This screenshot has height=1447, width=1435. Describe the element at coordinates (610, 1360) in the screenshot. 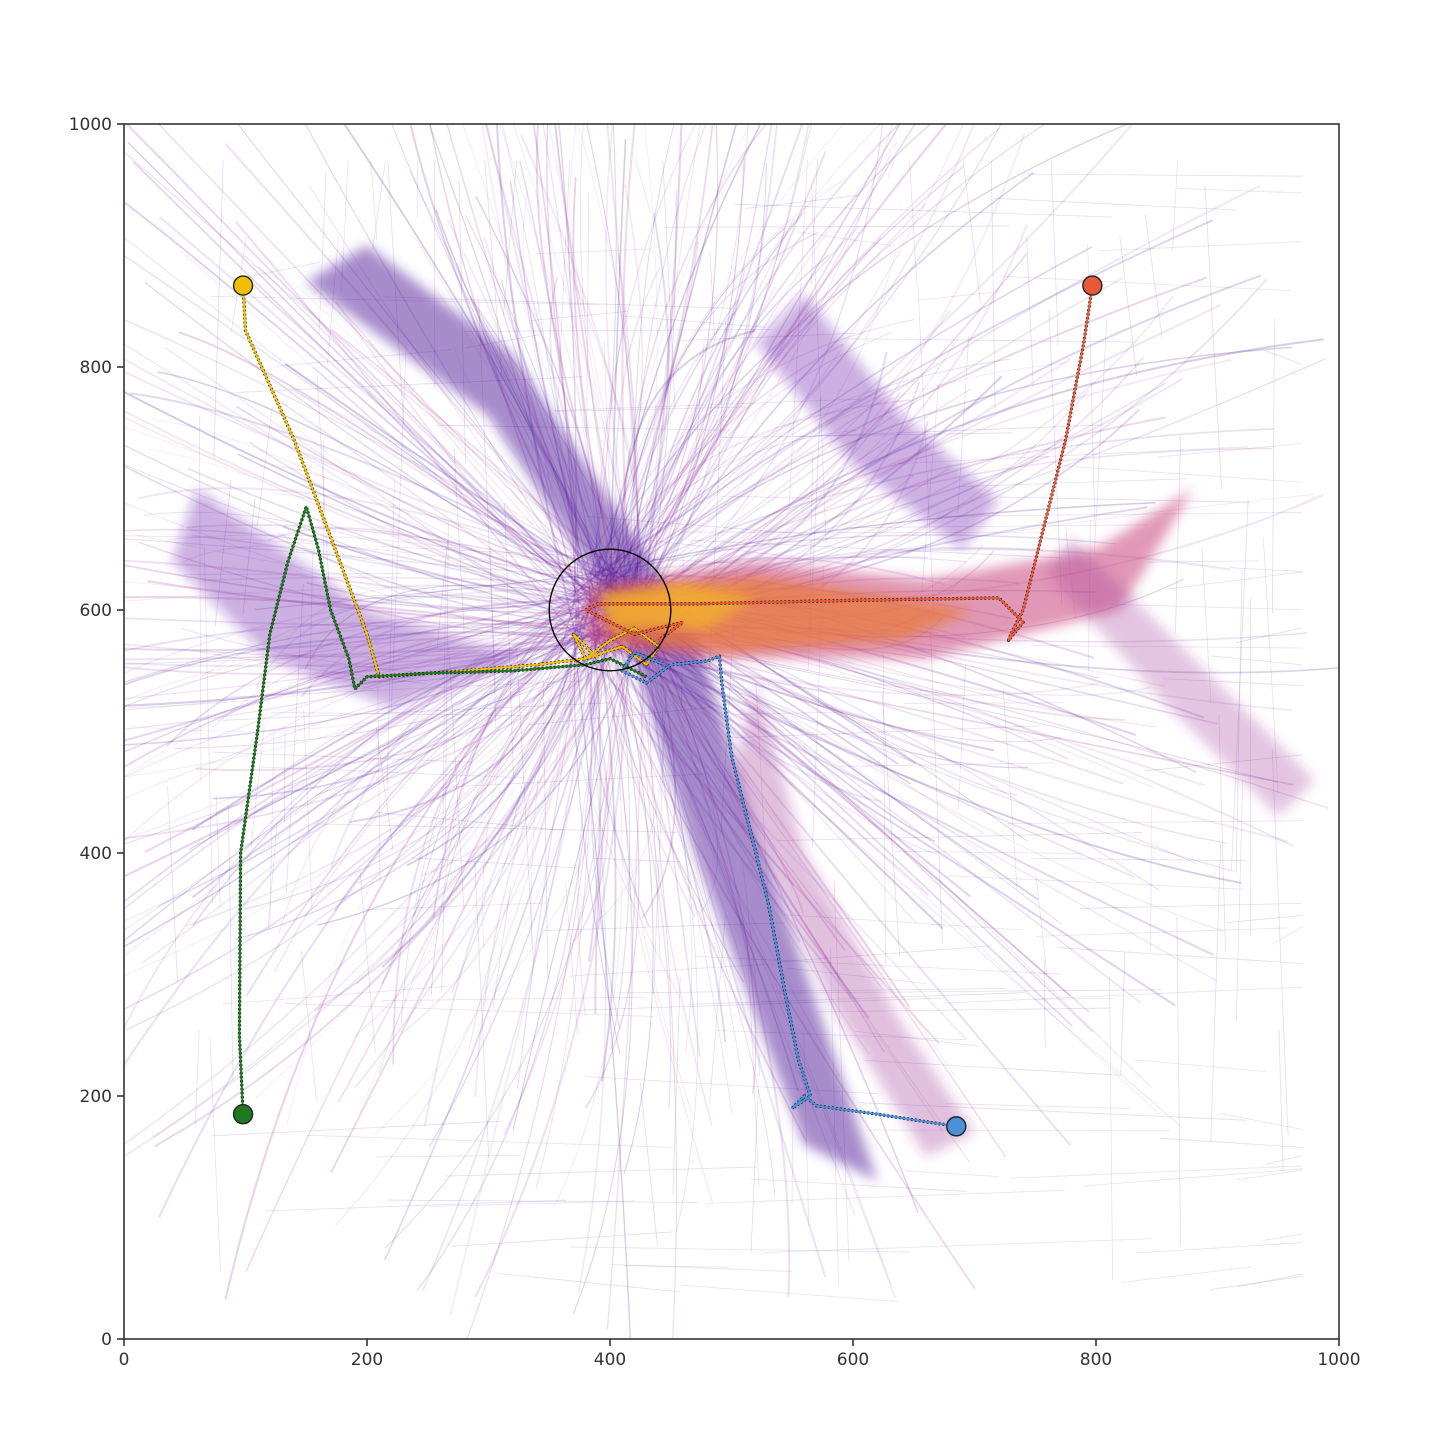

I see `x-tick-label: 400` at that location.